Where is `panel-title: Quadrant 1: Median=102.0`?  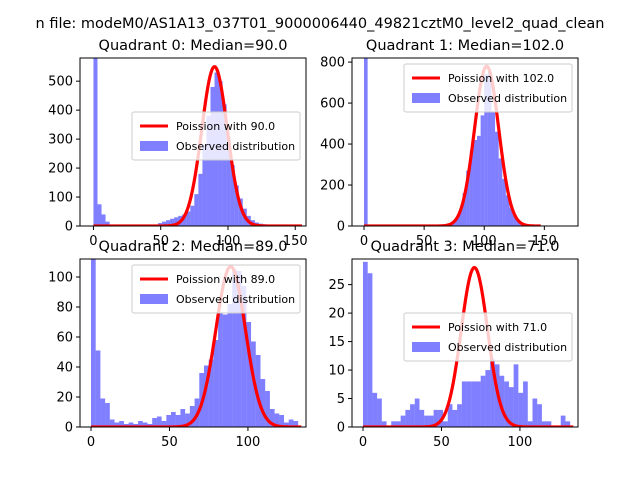
panel-title: Quadrant 1: Median=102.0 is located at coordinates (465, 46).